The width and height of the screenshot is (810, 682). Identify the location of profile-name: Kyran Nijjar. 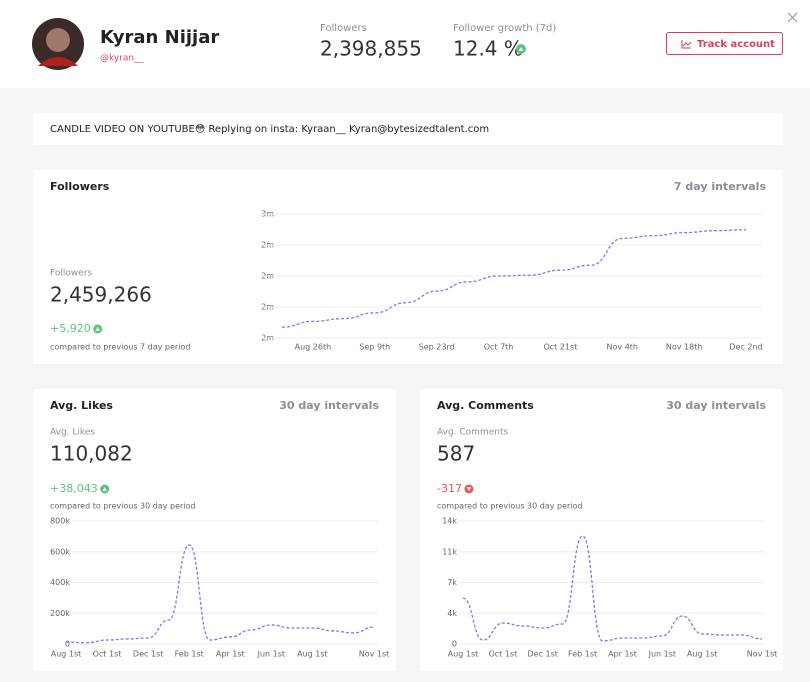
(159, 37).